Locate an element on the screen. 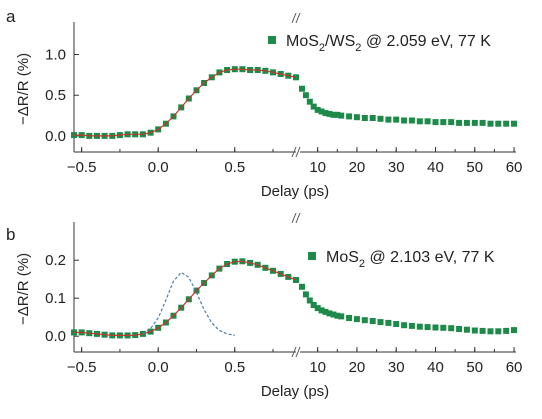 The width and height of the screenshot is (542, 419). instrument-response-curve is located at coordinates (188, 303).